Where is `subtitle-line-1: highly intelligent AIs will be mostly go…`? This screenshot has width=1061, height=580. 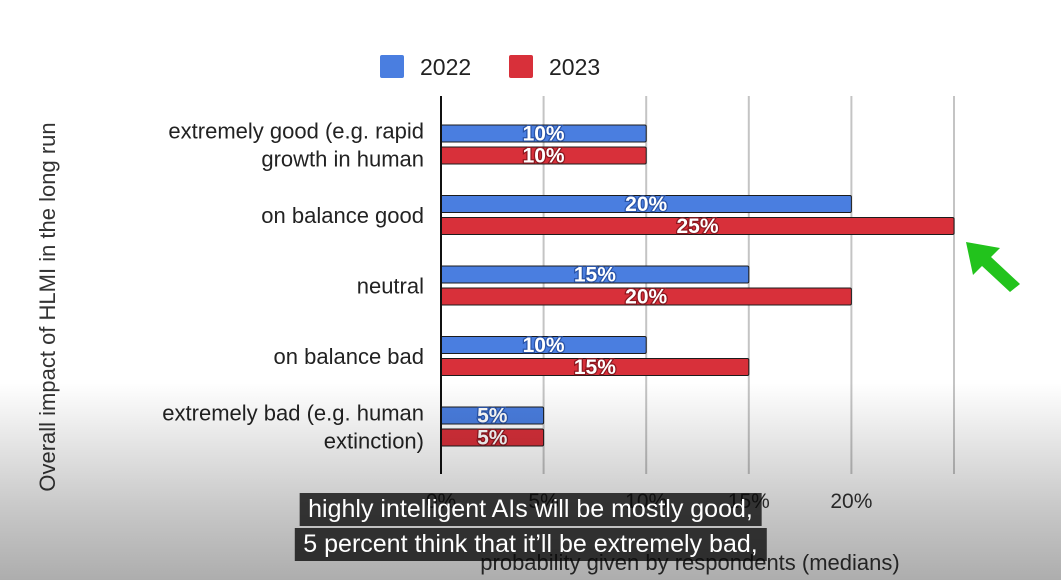
subtitle-line-1: highly intelligent AIs will be mostly go… is located at coordinates (530, 509).